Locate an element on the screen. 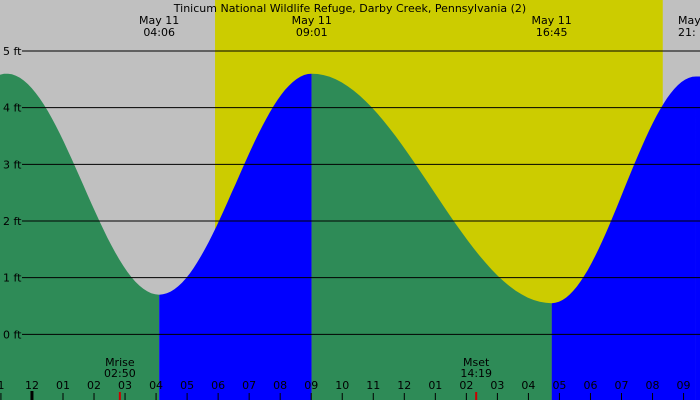 Image resolution: width=700 pixels, height=400 pixels. extreme-time-label: 21: is located at coordinates (687, 32).